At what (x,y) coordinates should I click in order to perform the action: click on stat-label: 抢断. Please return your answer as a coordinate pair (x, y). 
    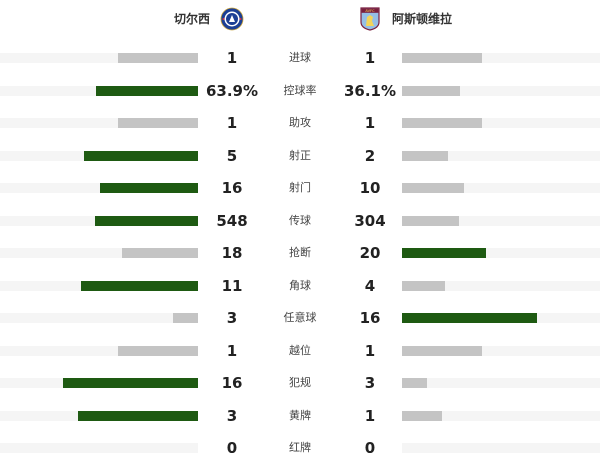
    Looking at the image, I should click on (300, 252).